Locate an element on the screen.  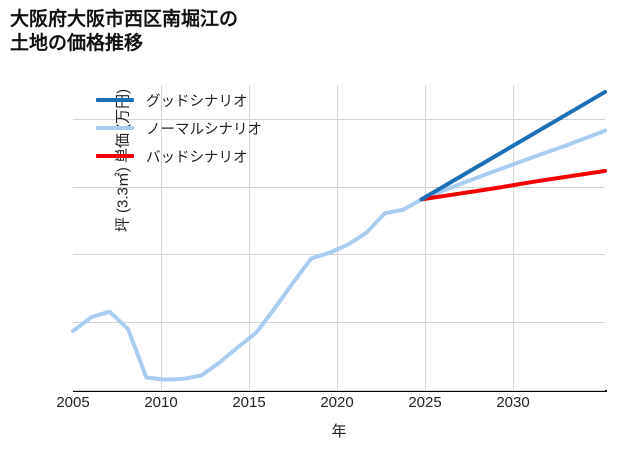
legend-label-good: グッドシナリオ is located at coordinates (197, 101).